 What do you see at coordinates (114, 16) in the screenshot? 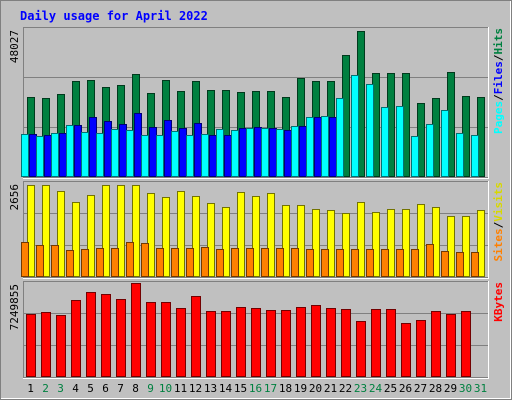
I see `chart-title: Daily usage for April 2022` at bounding box center [114, 16].